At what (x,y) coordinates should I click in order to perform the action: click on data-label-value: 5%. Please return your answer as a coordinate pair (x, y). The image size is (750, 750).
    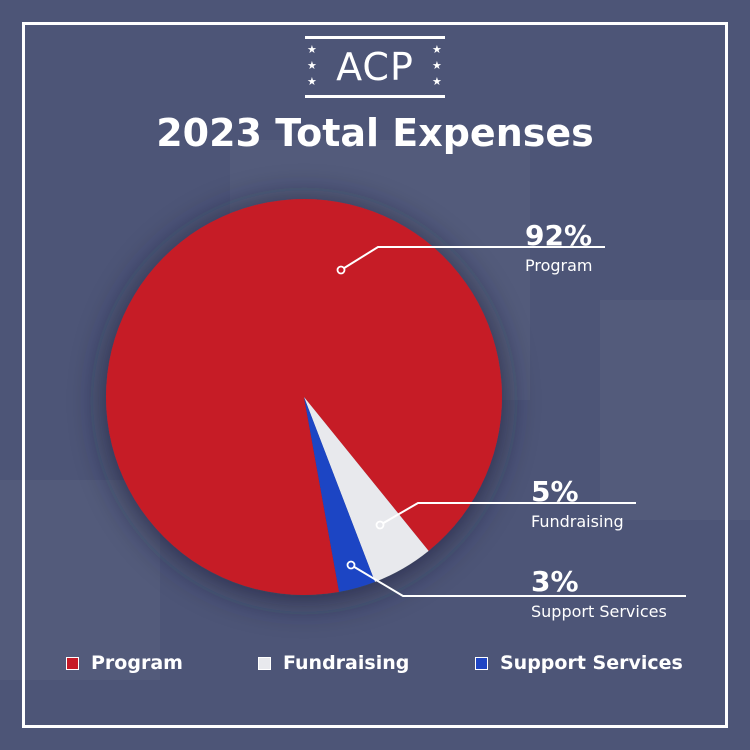
    Looking at the image, I should click on (555, 491).